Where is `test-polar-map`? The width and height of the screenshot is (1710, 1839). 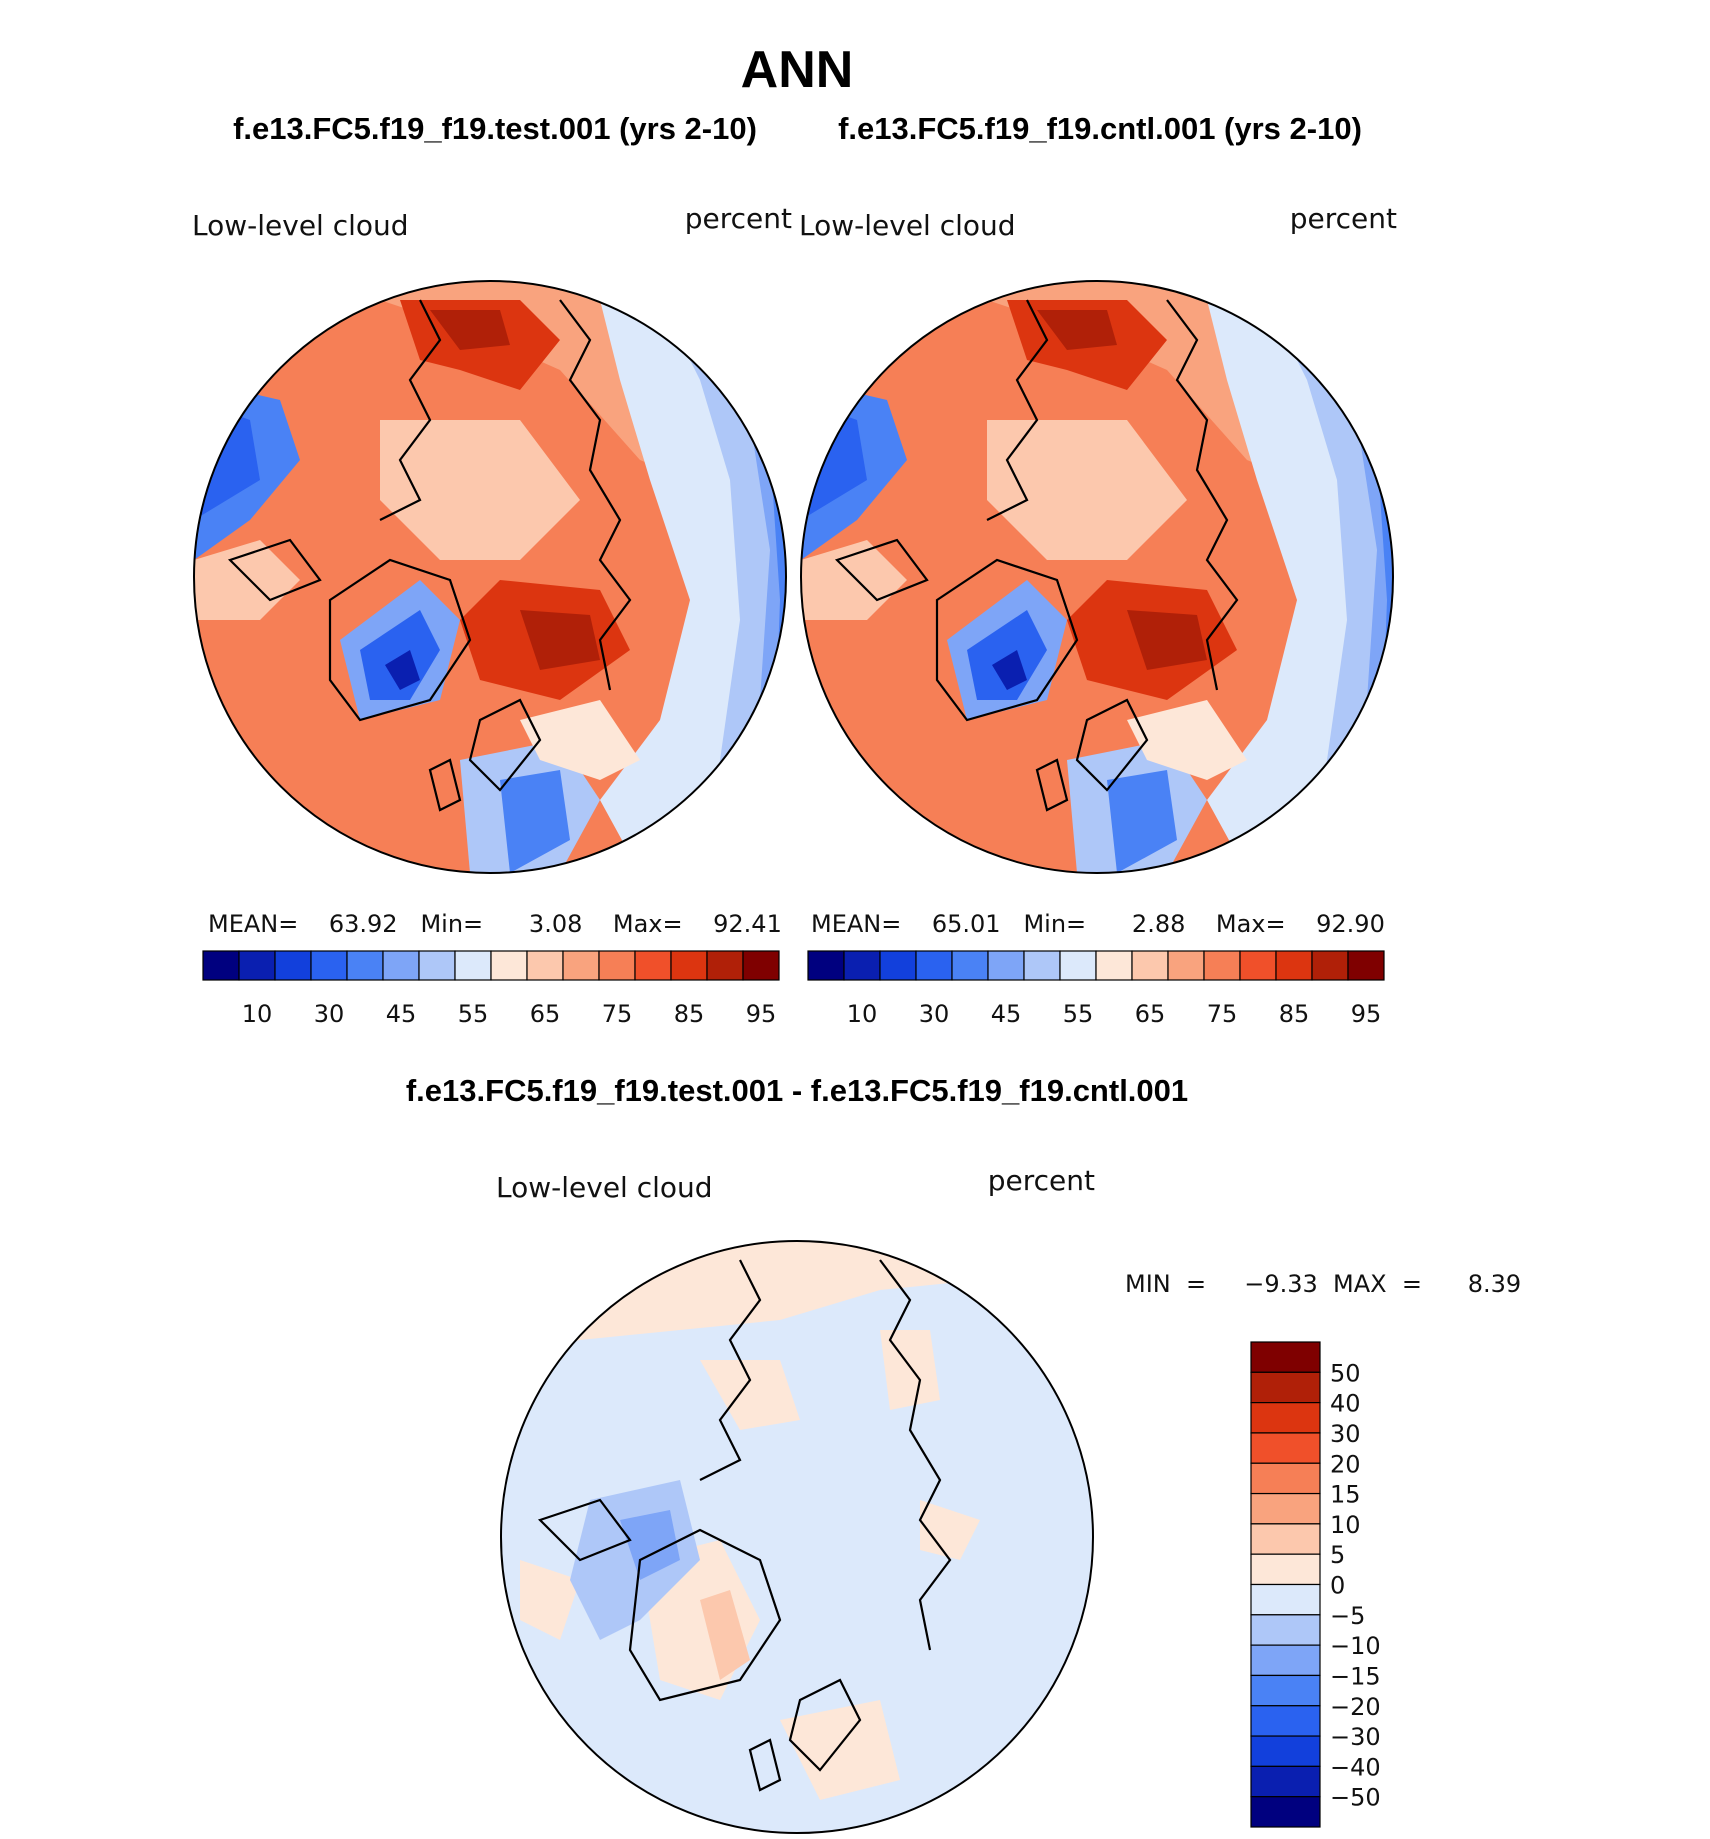
test-polar-map is located at coordinates (490, 577).